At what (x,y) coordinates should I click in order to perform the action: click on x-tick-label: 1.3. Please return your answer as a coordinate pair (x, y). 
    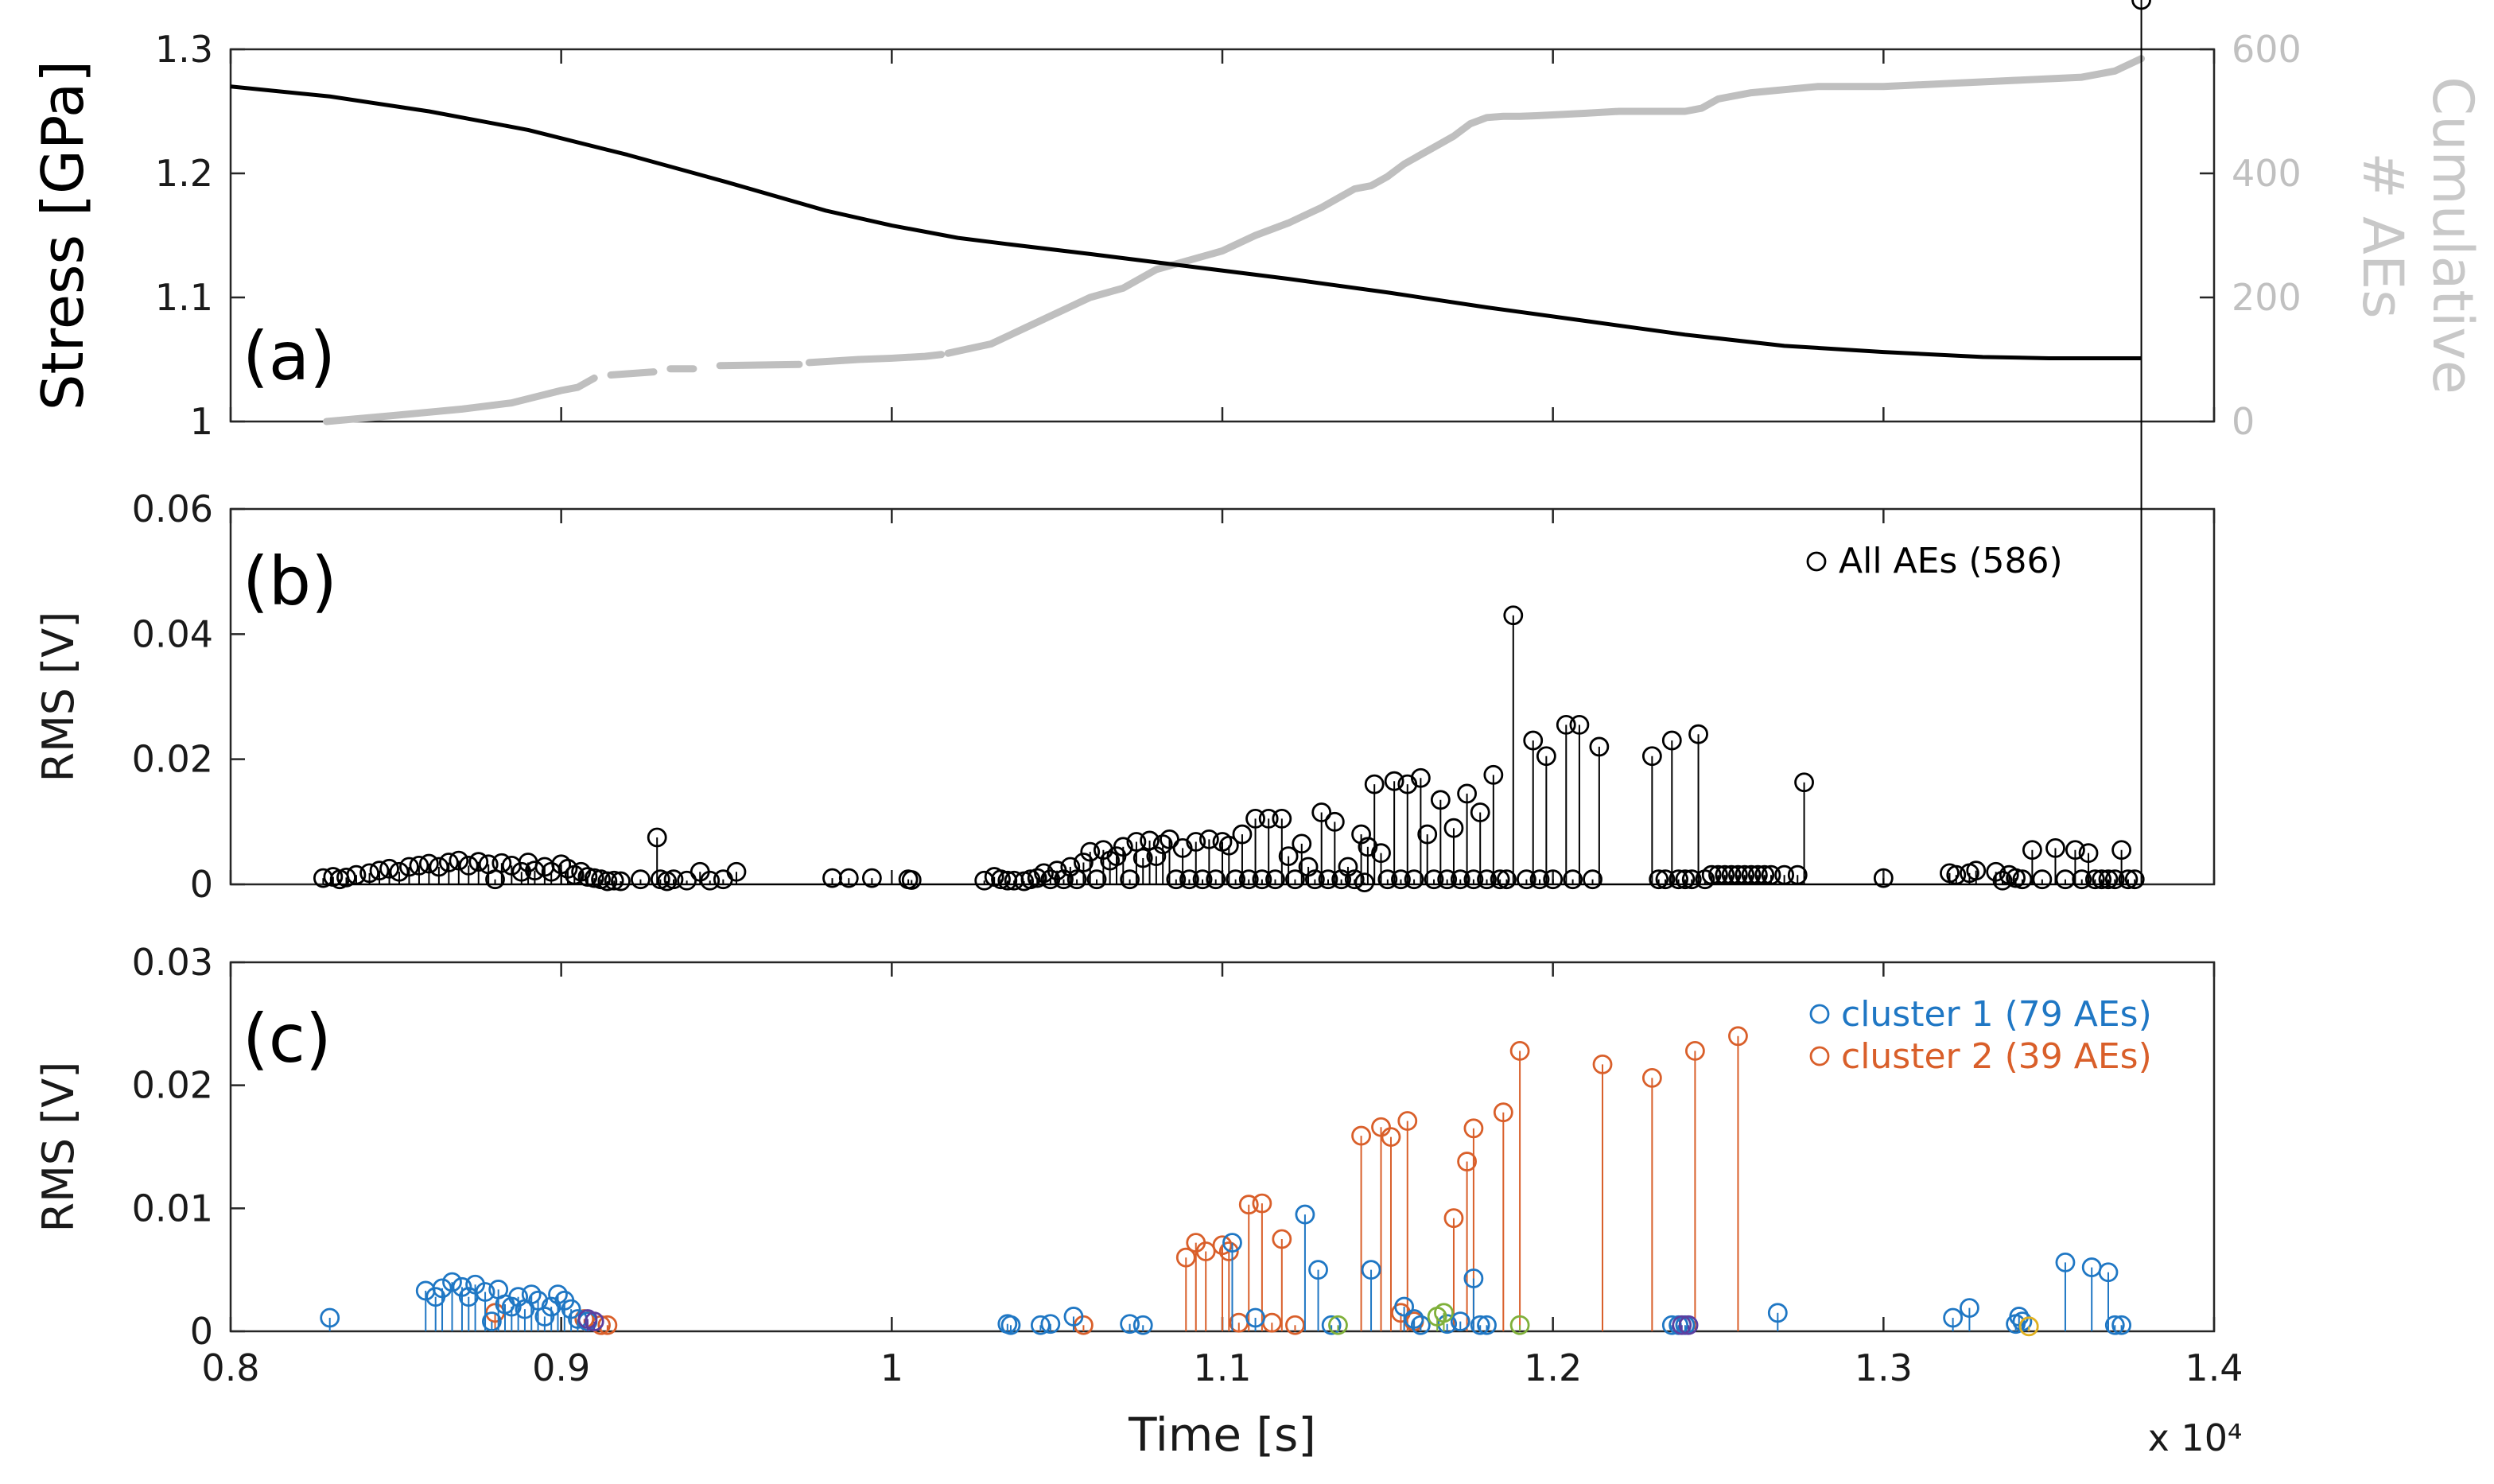
    Looking at the image, I should click on (1884, 1367).